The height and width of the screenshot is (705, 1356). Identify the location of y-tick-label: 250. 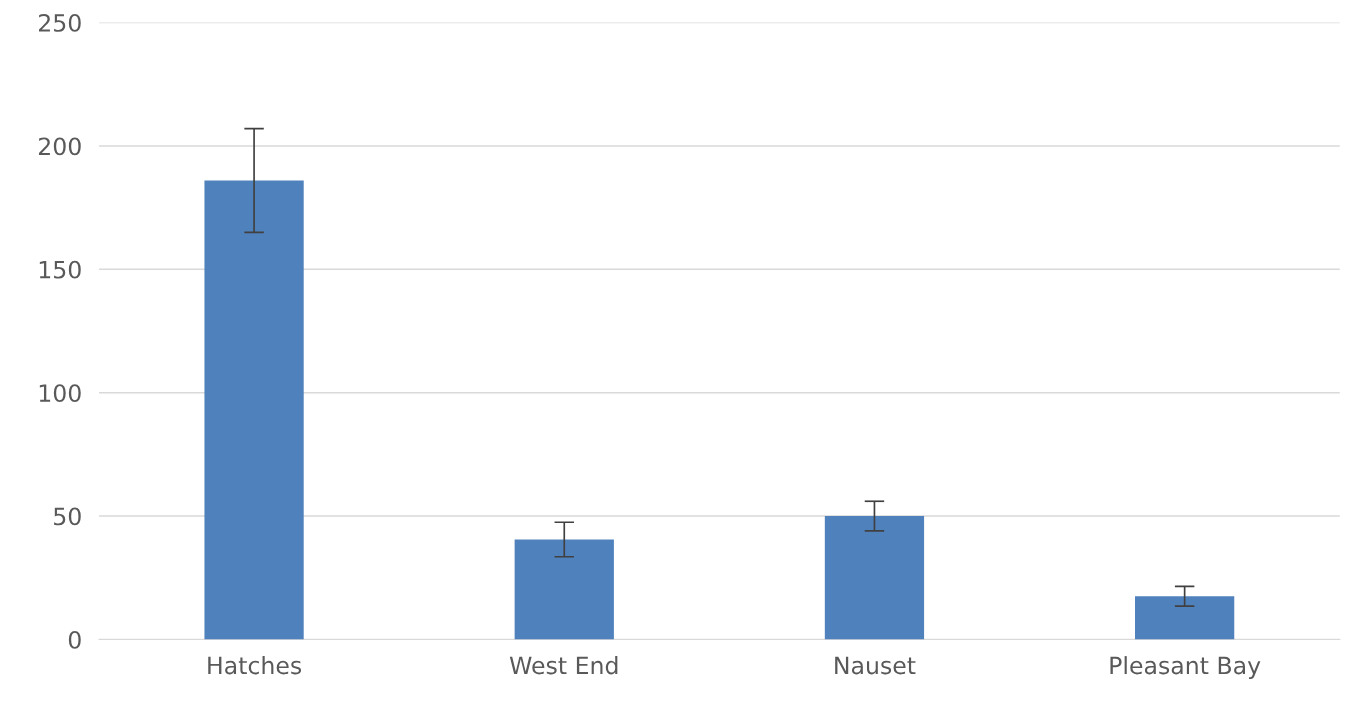
(59, 23).